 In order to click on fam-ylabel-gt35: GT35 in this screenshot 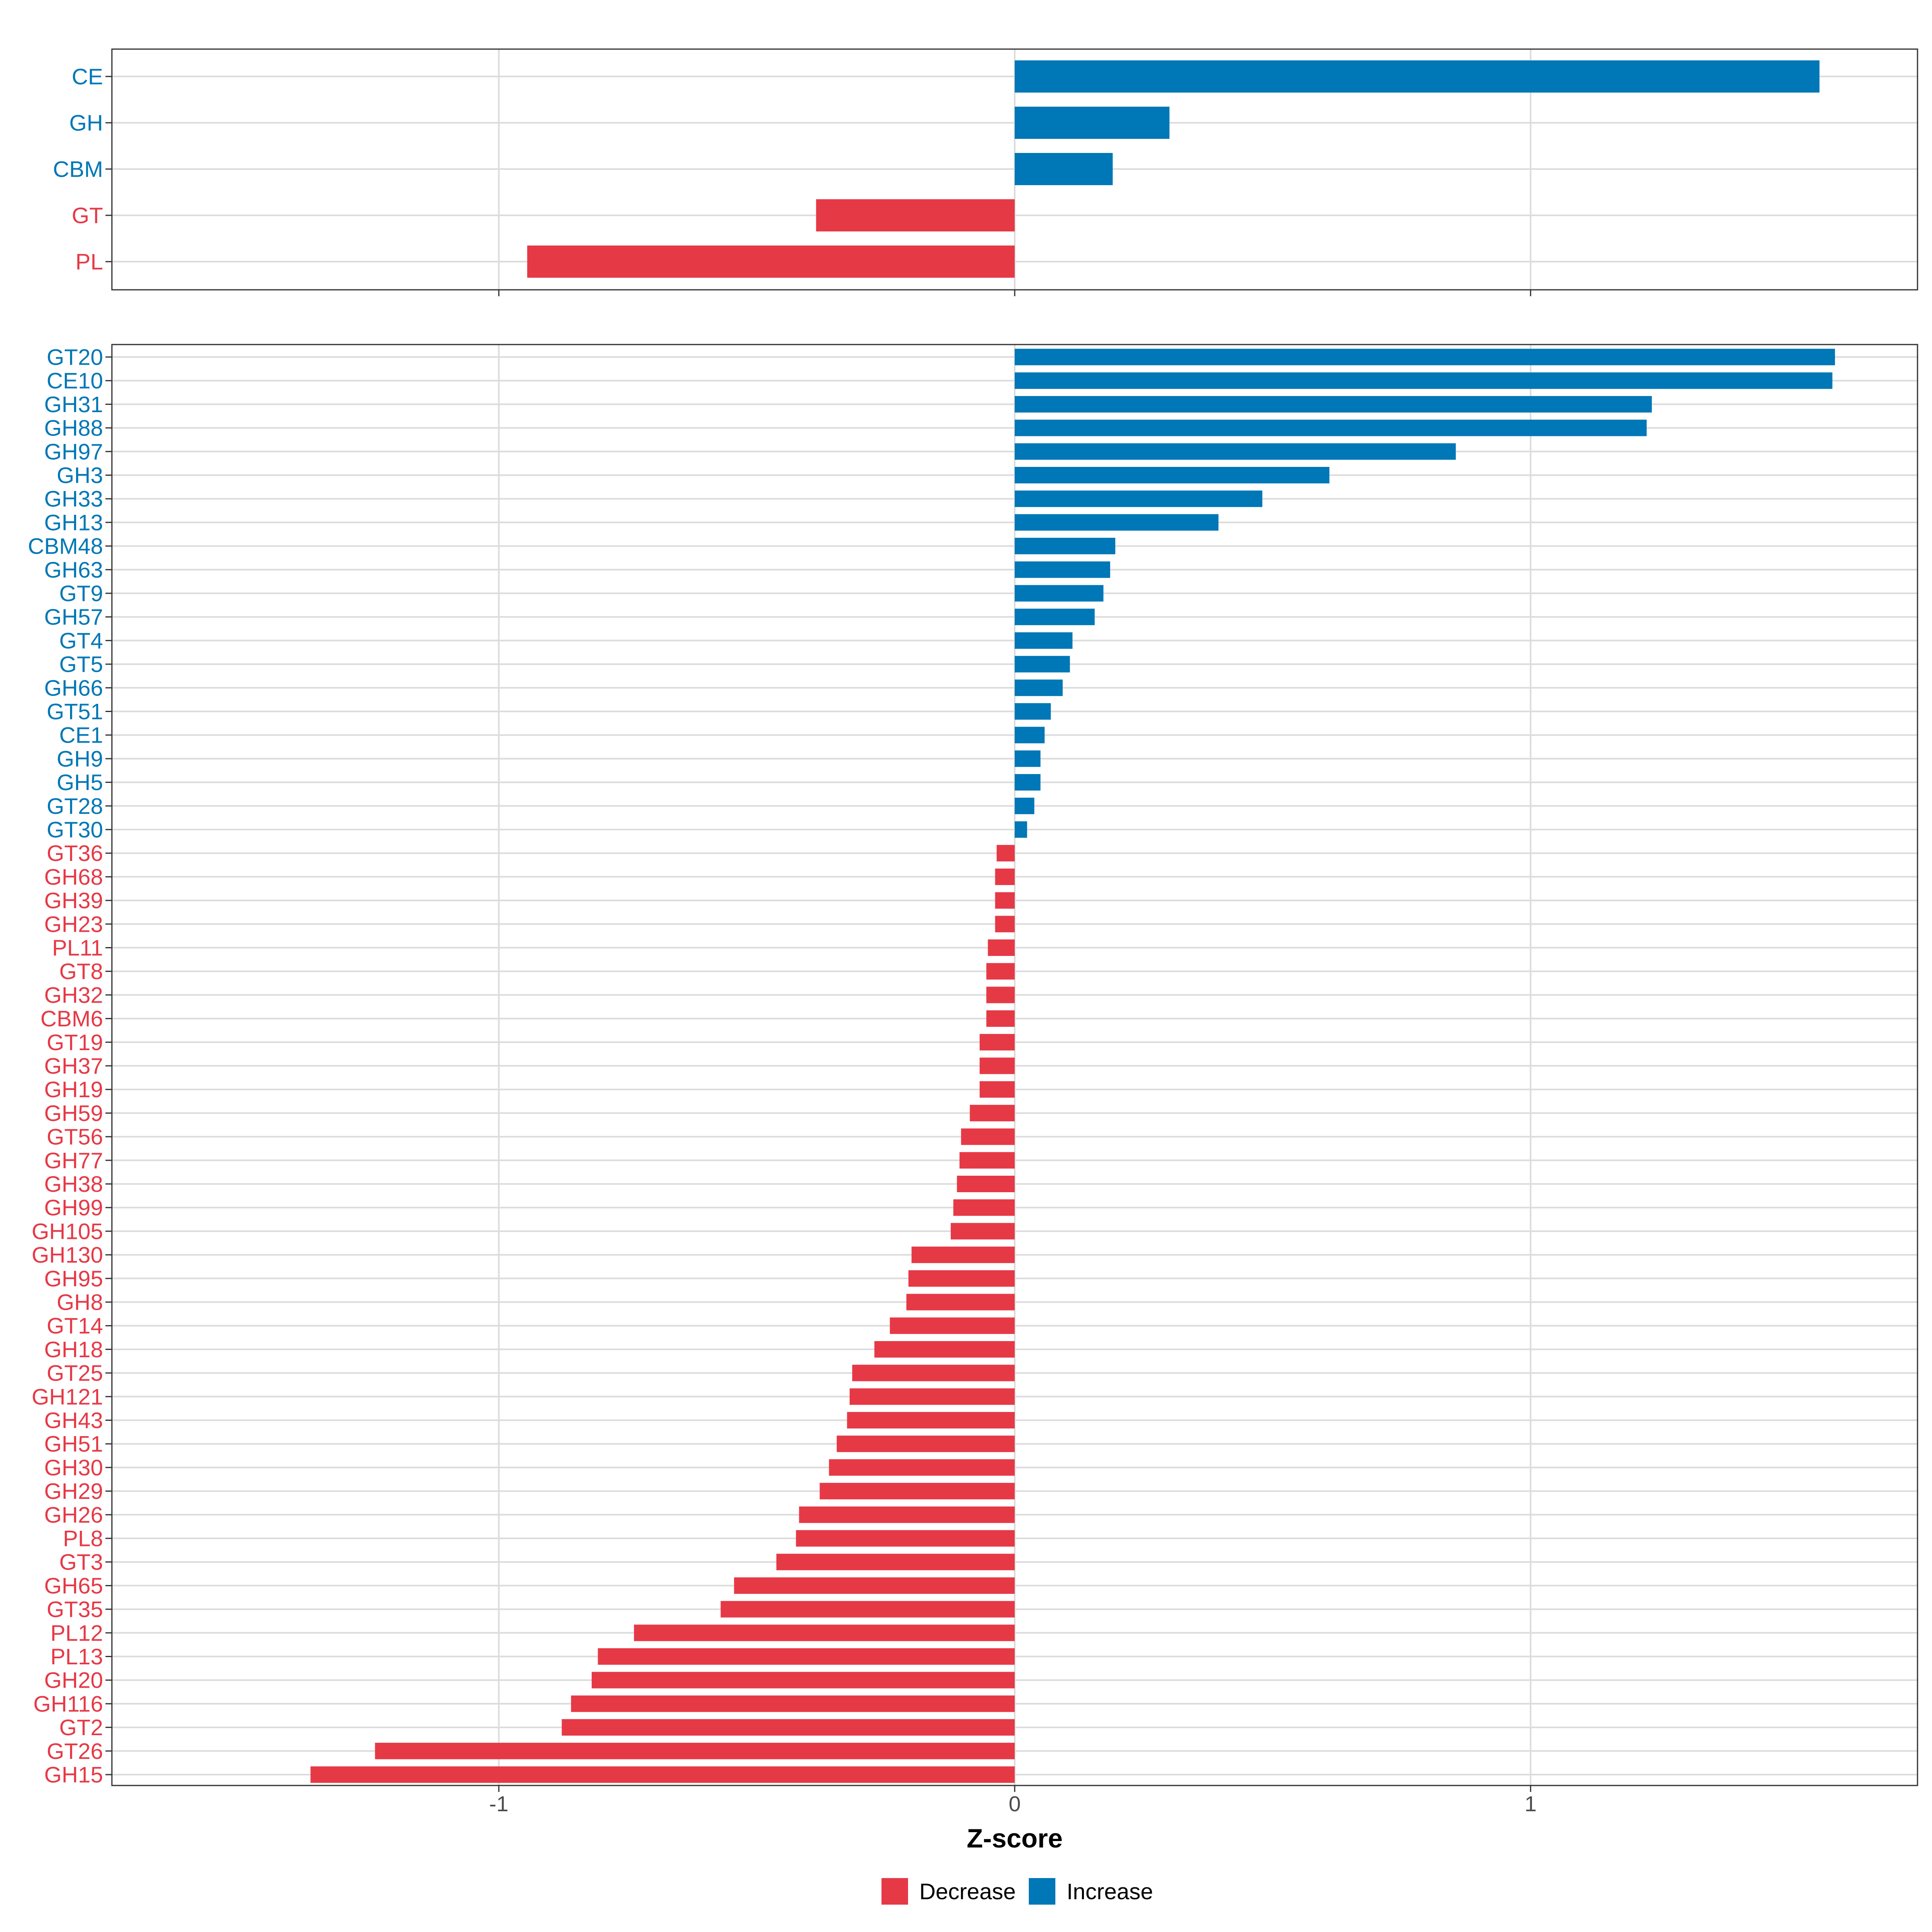, I will do `click(75, 1609)`.